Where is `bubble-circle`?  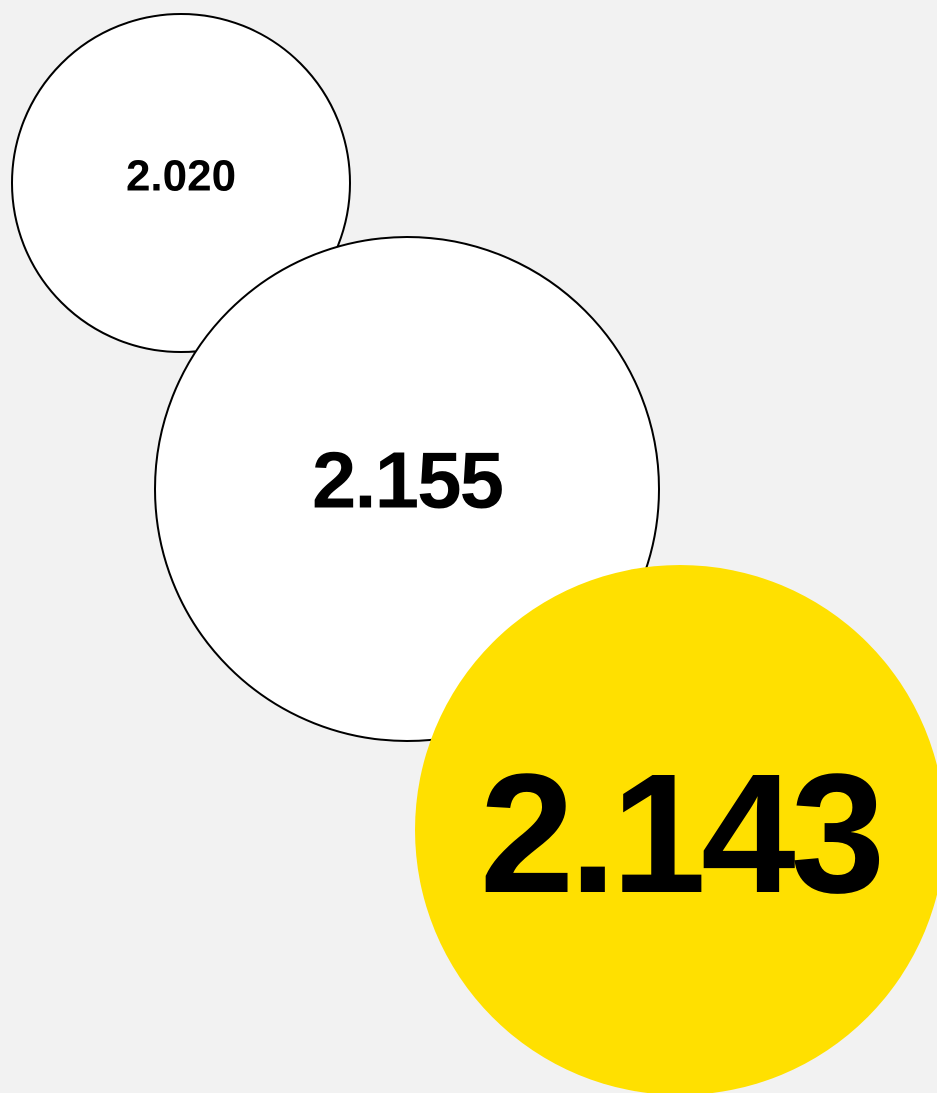
bubble-circle is located at coordinates (181, 183).